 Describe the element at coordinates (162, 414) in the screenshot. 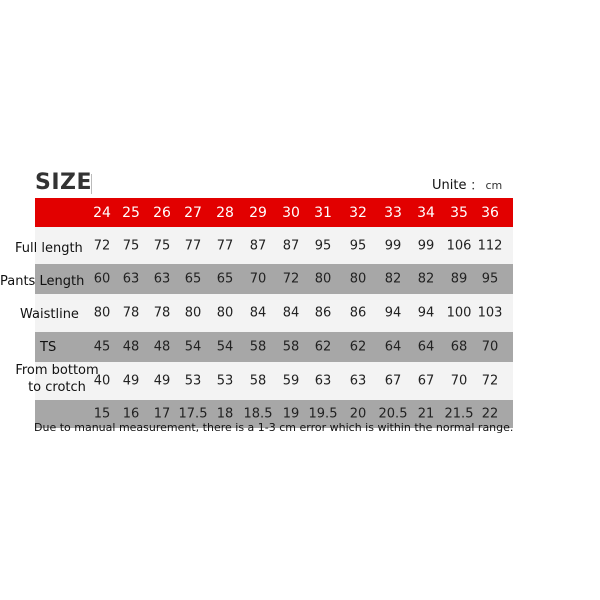

I see `value-cell: 17` at that location.